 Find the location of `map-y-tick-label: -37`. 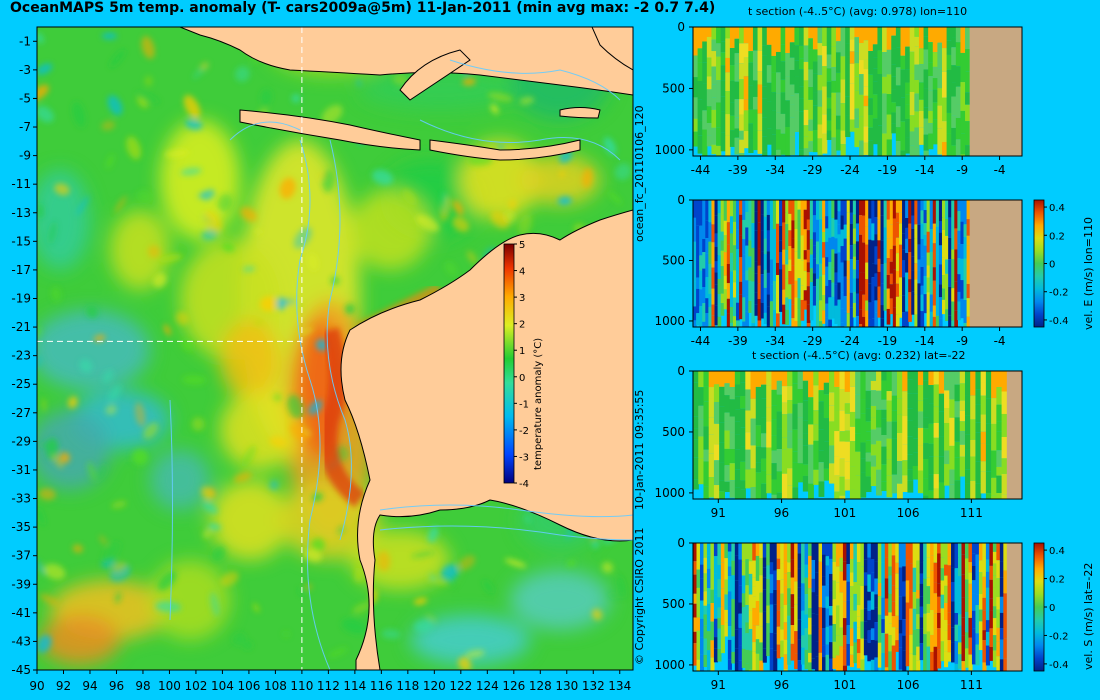

map-y-tick-label: -37 is located at coordinates (21, 556).